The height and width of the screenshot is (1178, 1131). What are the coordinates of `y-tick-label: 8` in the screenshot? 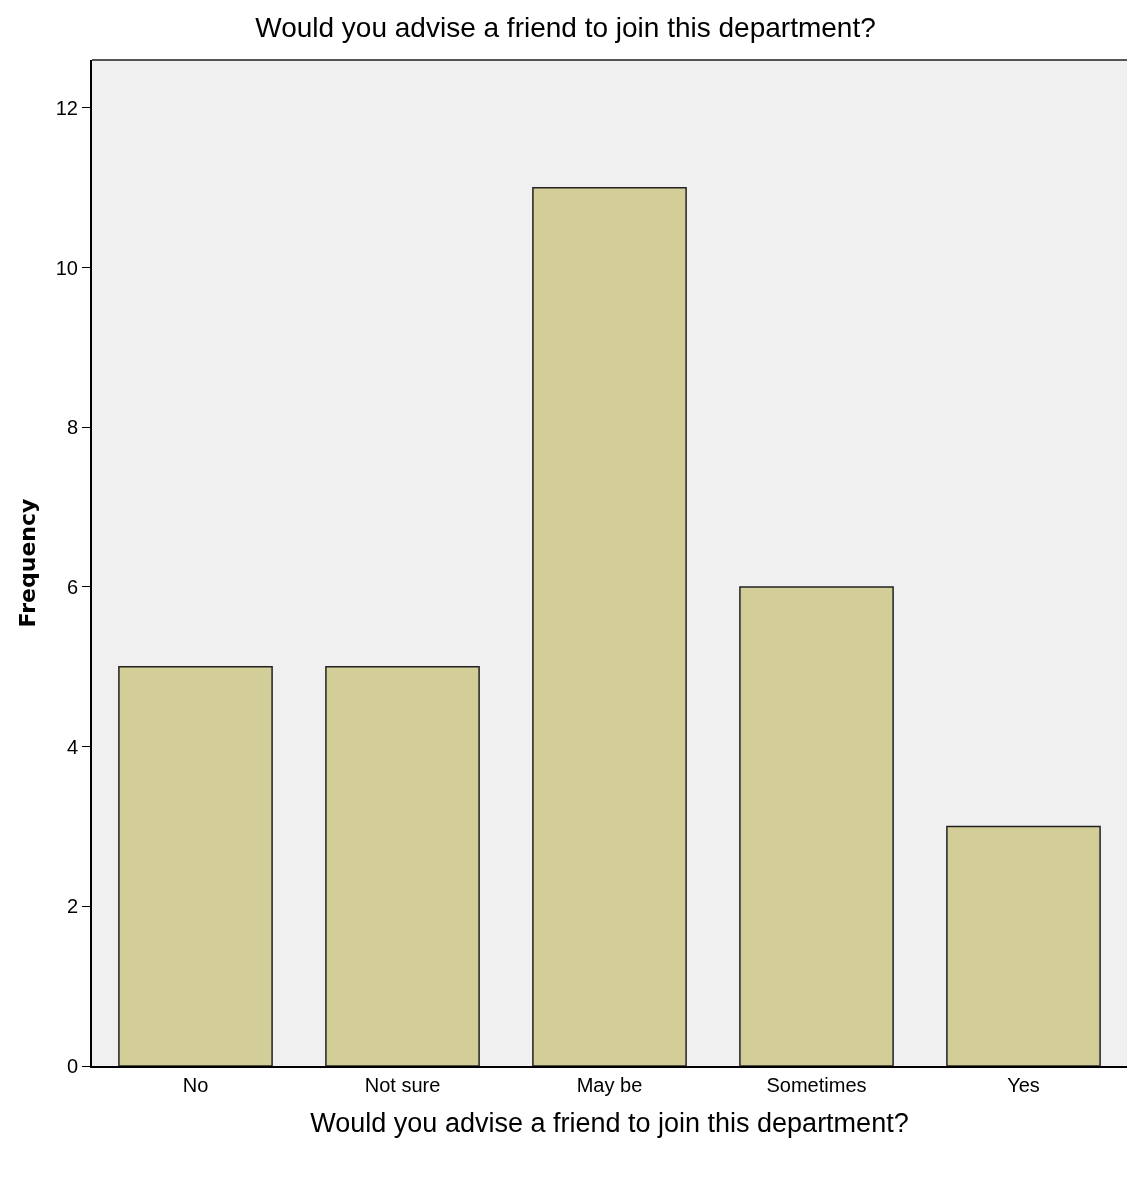 It's located at (72, 427).